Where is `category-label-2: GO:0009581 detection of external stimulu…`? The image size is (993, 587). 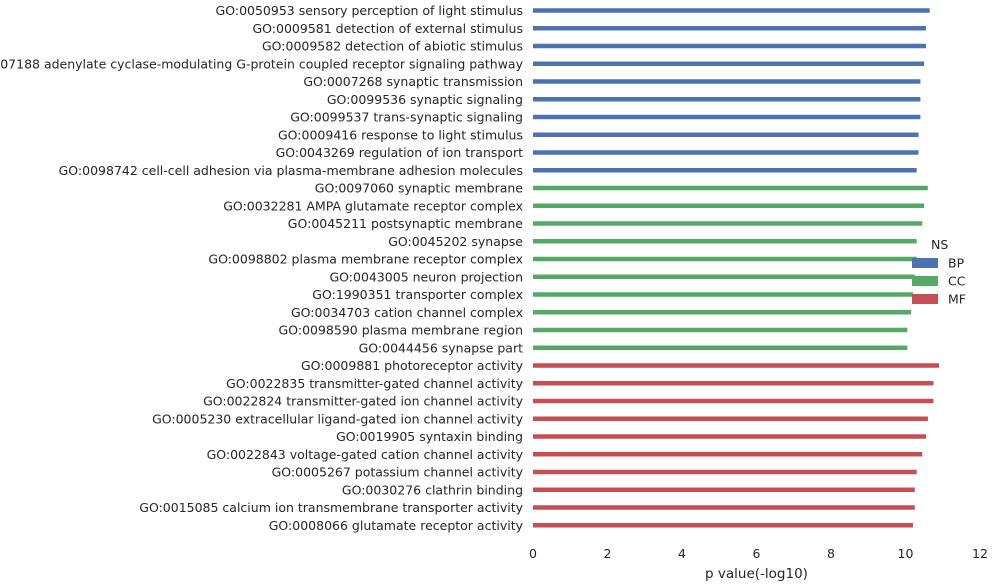
category-label-2: GO:0009581 detection of external stimulu… is located at coordinates (388, 28).